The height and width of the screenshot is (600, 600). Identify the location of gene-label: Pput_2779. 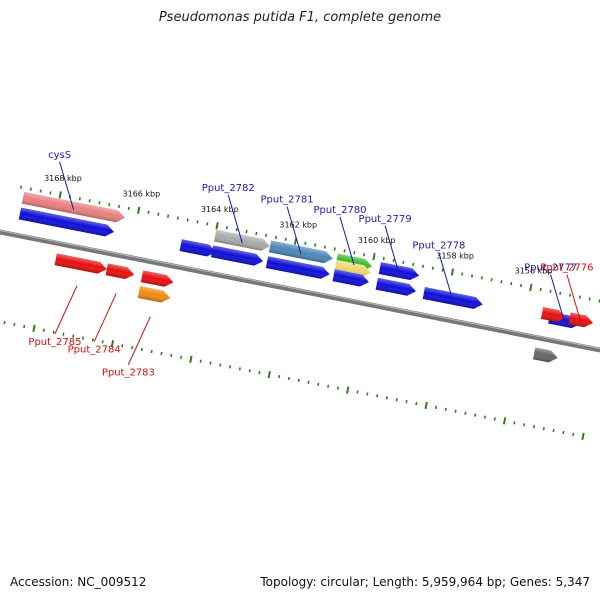
(385, 219).